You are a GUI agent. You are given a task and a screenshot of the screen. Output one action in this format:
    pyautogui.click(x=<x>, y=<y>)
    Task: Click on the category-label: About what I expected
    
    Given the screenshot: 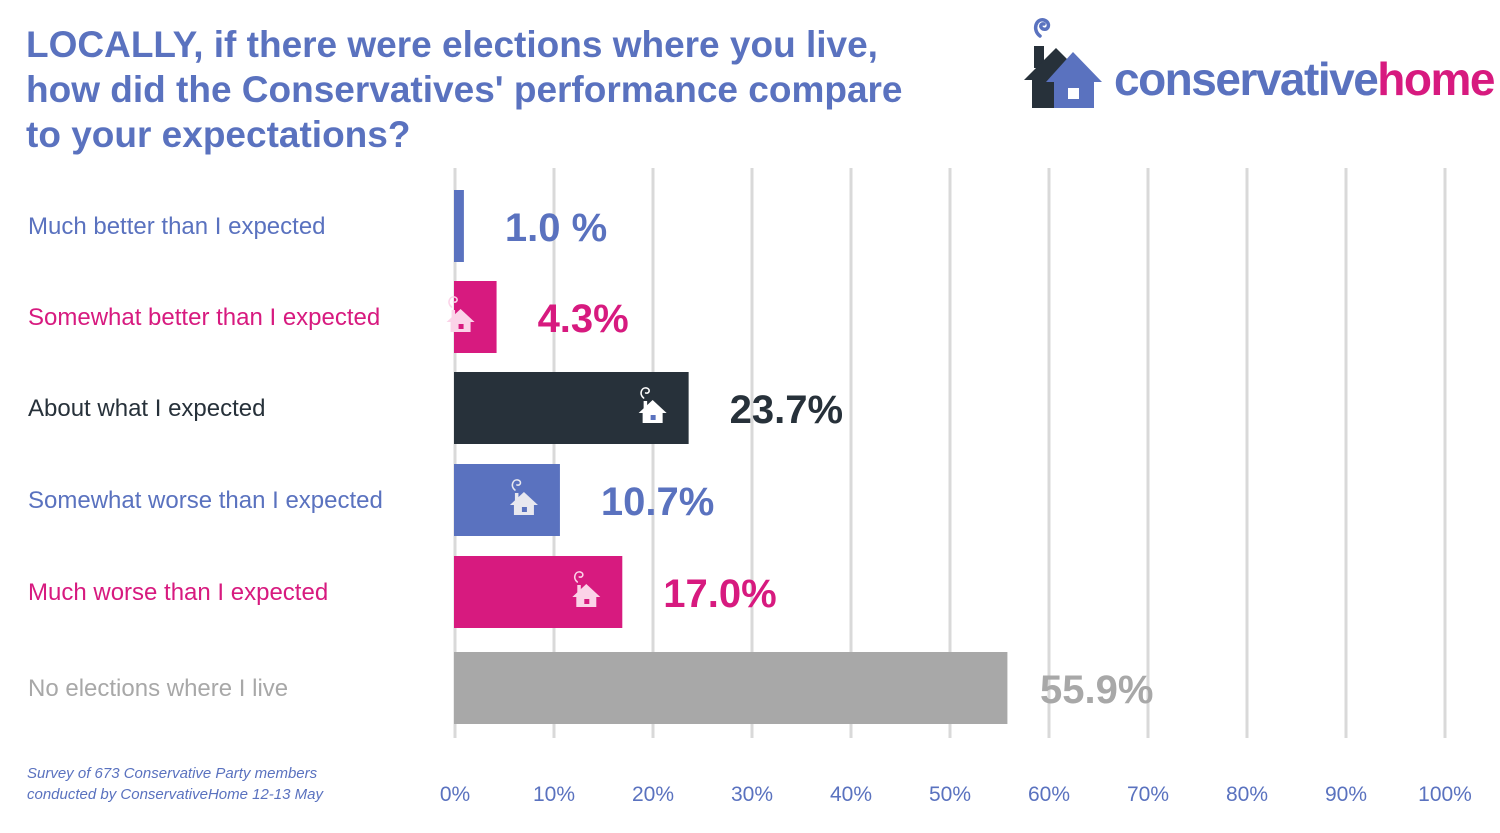 What is the action you would take?
    pyautogui.click(x=147, y=408)
    